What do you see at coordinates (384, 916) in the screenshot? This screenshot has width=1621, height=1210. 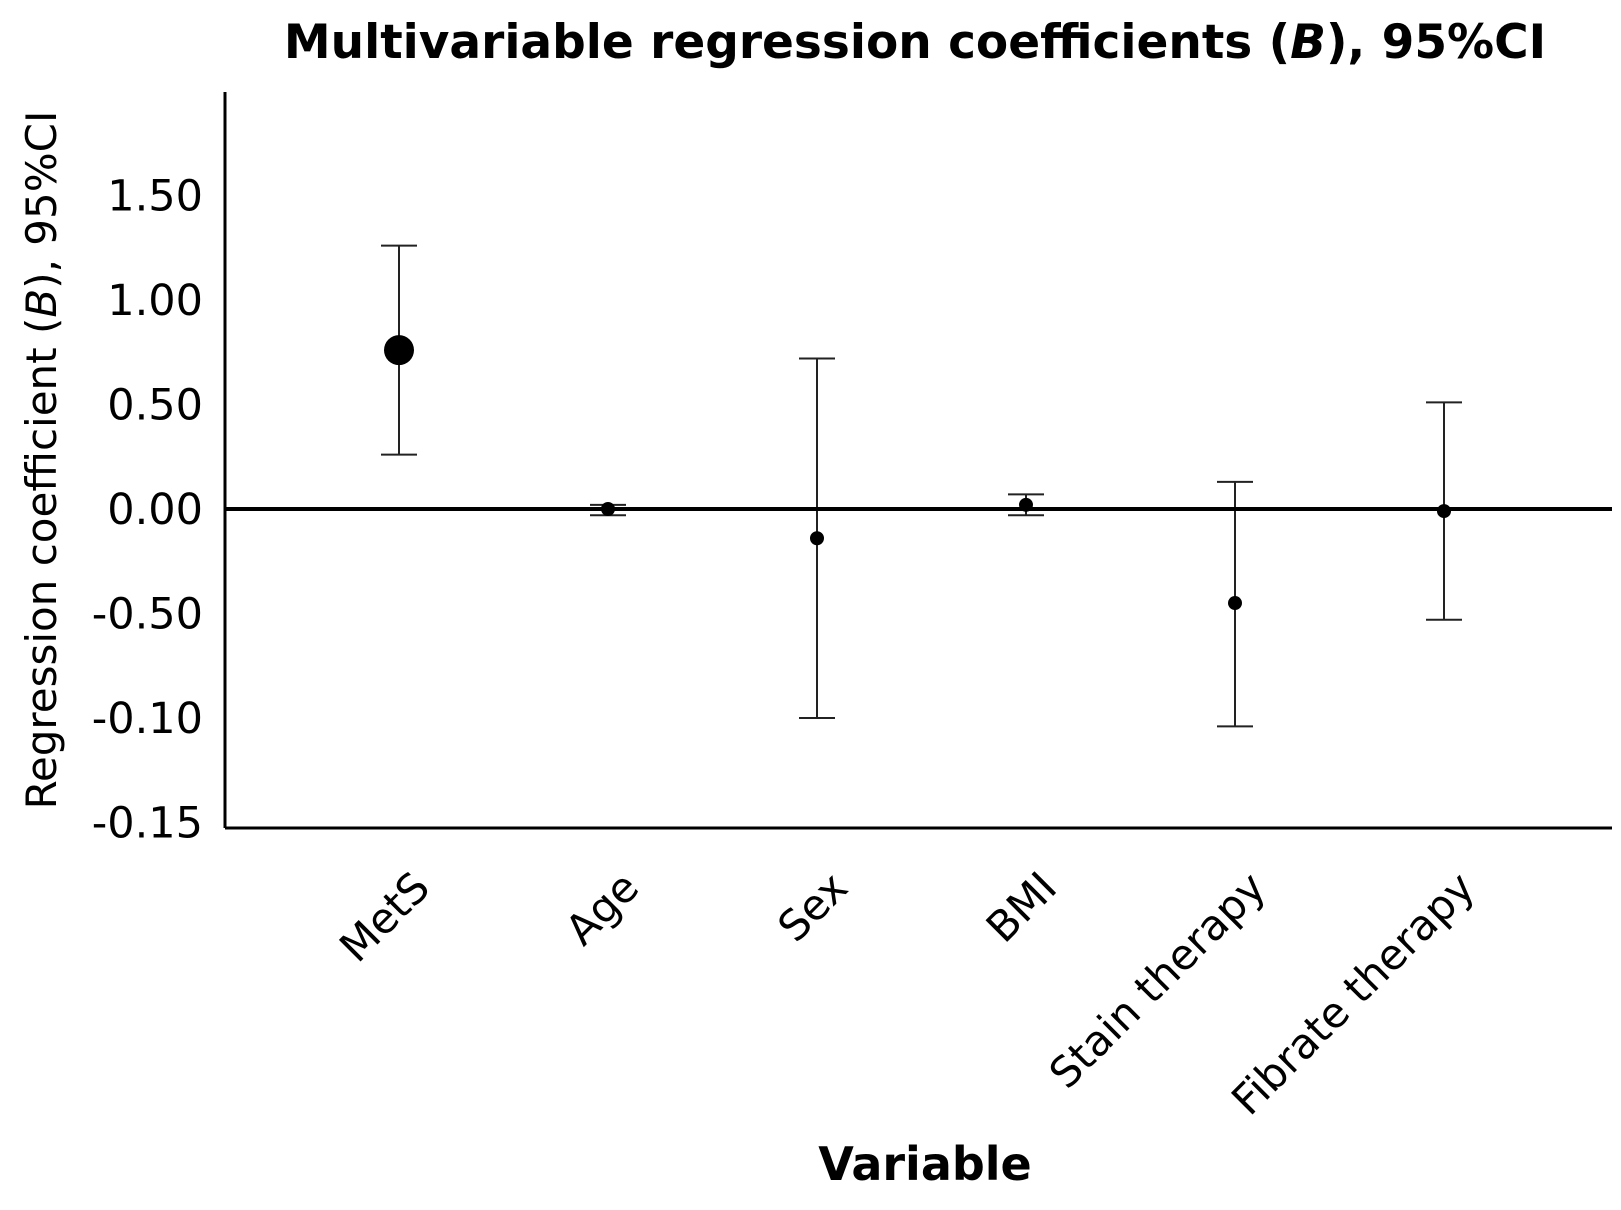 I see `x-tick-label: MetS` at bounding box center [384, 916].